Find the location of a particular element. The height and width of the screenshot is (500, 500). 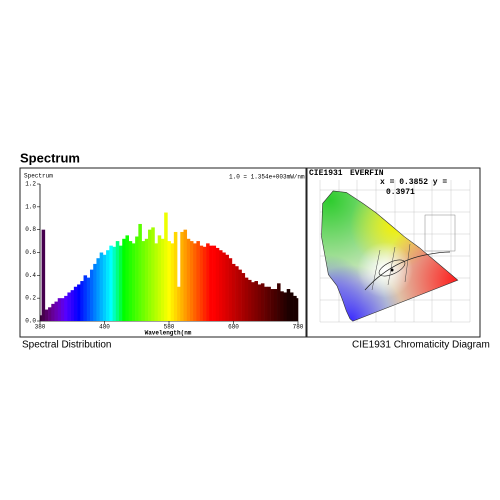

x-tick-label: 480 is located at coordinates (104, 327).